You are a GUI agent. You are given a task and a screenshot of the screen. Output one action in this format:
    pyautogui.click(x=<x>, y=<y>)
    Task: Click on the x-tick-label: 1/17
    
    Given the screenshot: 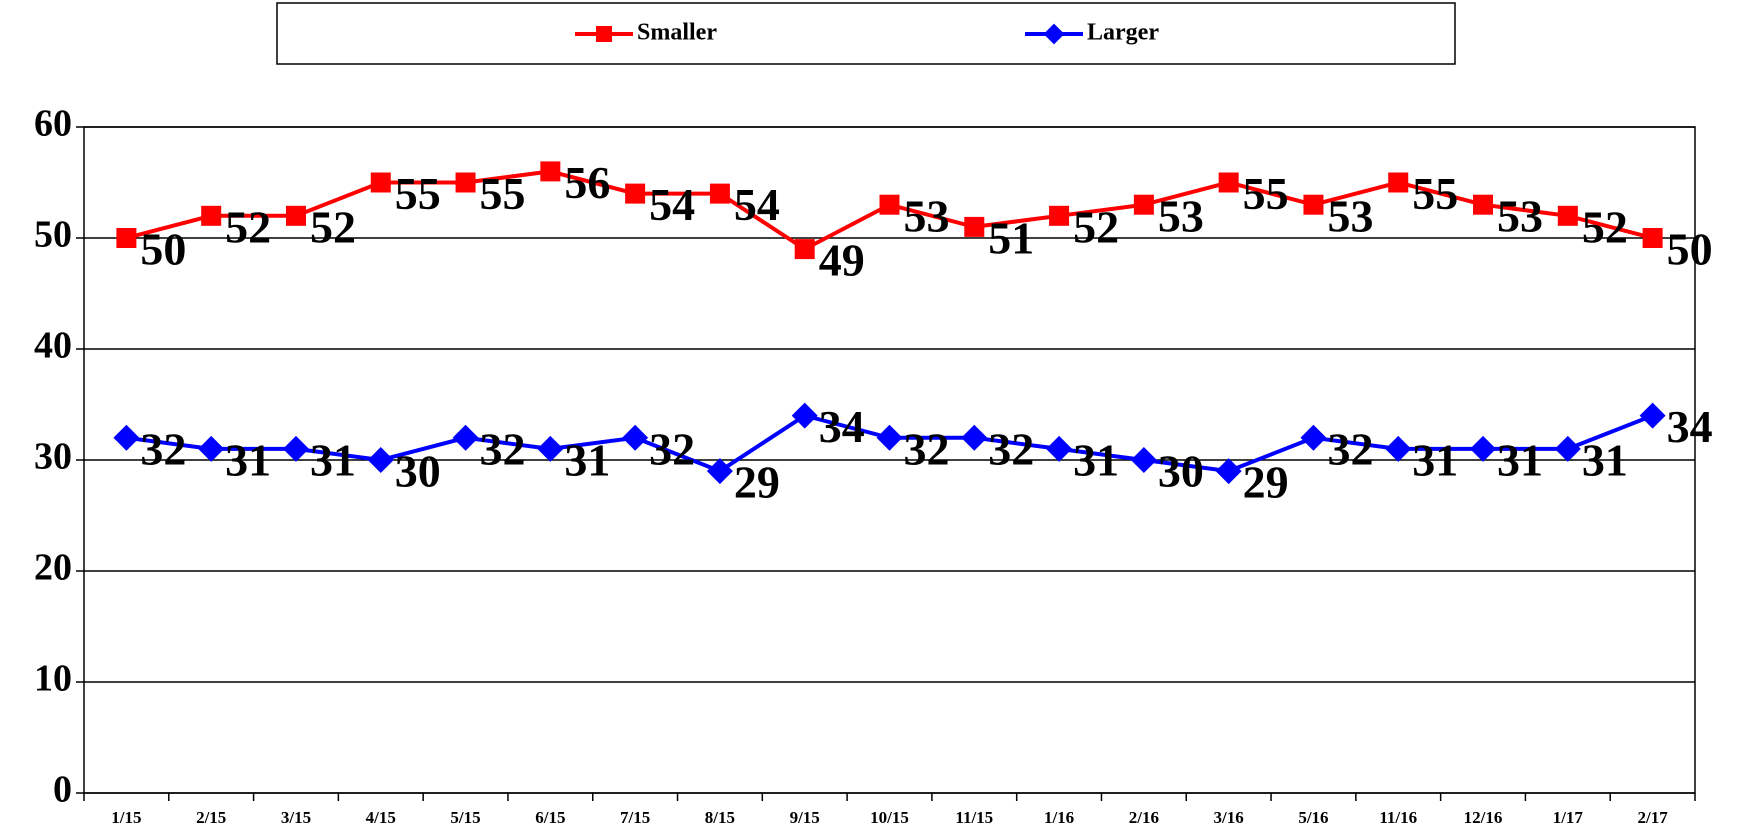 What is the action you would take?
    pyautogui.click(x=1568, y=817)
    